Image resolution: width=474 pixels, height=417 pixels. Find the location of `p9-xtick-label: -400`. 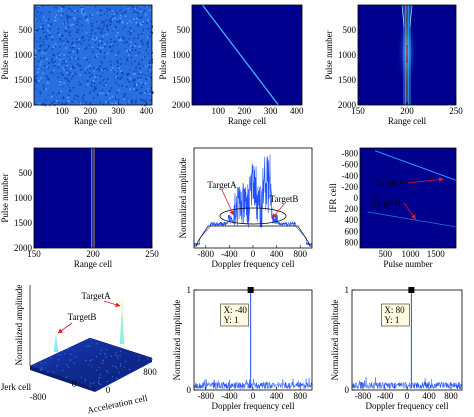

p9-xtick-label: -400 is located at coordinates (385, 396).